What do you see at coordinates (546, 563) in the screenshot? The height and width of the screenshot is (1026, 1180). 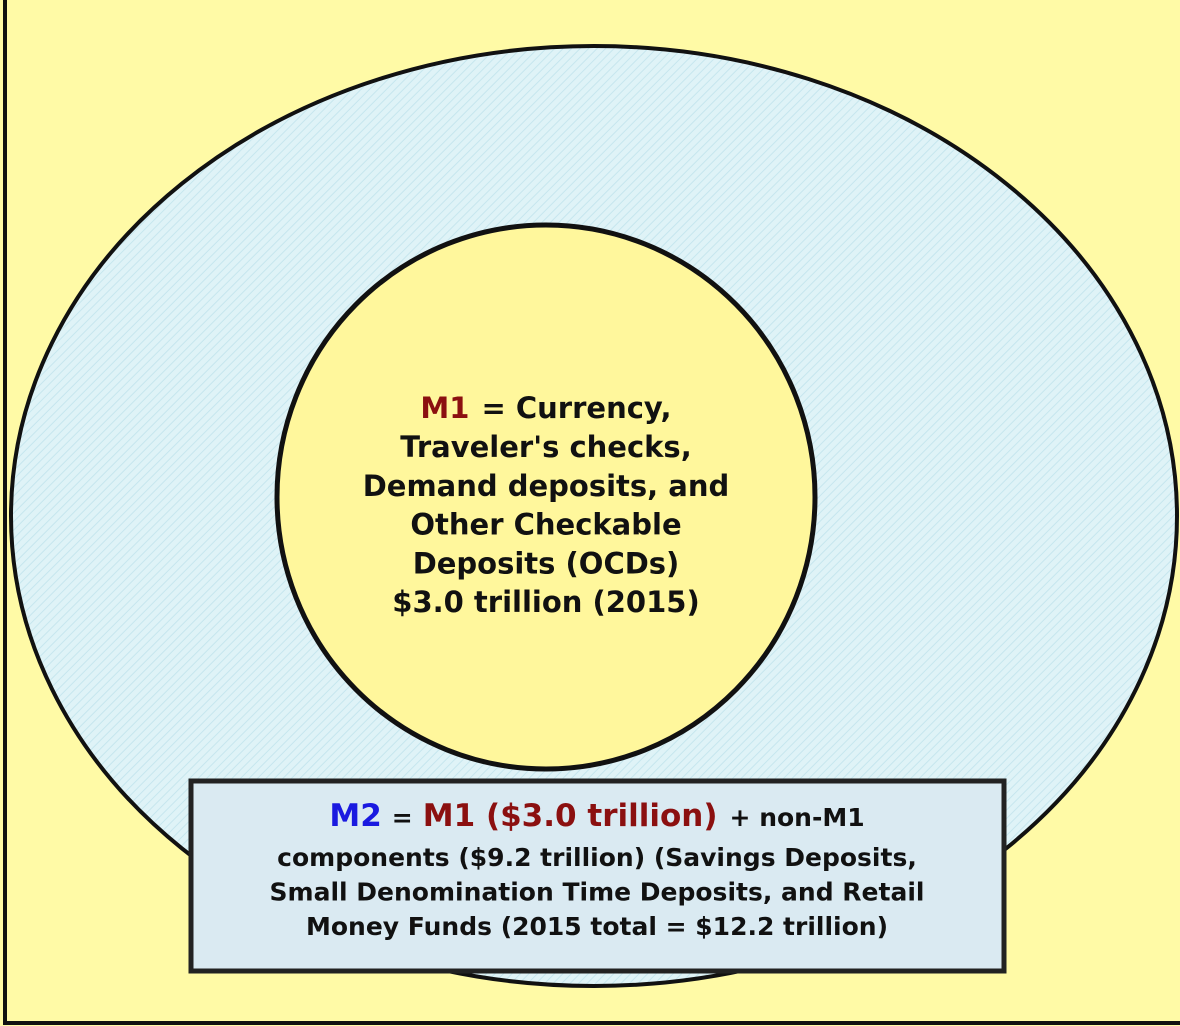 I see `m1-text-line: Deposits (OCDs)` at bounding box center [546, 563].